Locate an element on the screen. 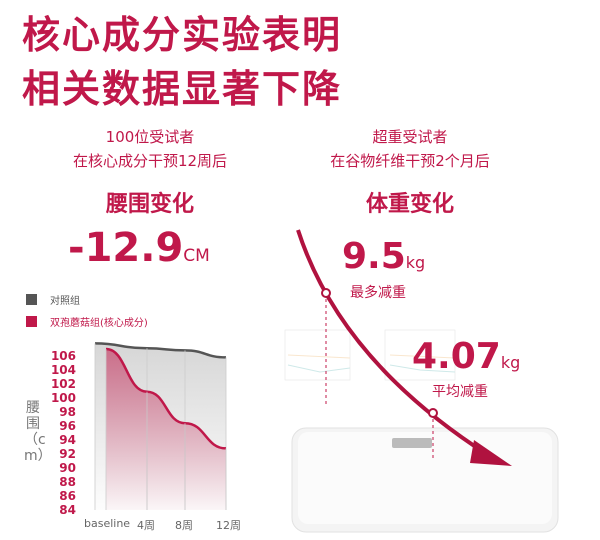 This screenshot has width=600, height=540. max-loss-value: 9.5kg is located at coordinates (383, 256).